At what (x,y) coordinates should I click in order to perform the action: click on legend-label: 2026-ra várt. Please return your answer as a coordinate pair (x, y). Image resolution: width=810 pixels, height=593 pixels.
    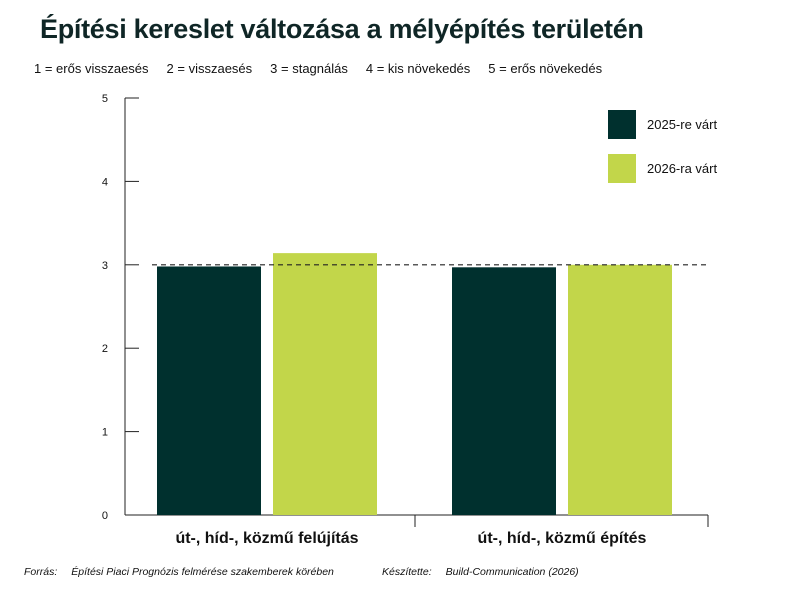
    Looking at the image, I should click on (682, 168).